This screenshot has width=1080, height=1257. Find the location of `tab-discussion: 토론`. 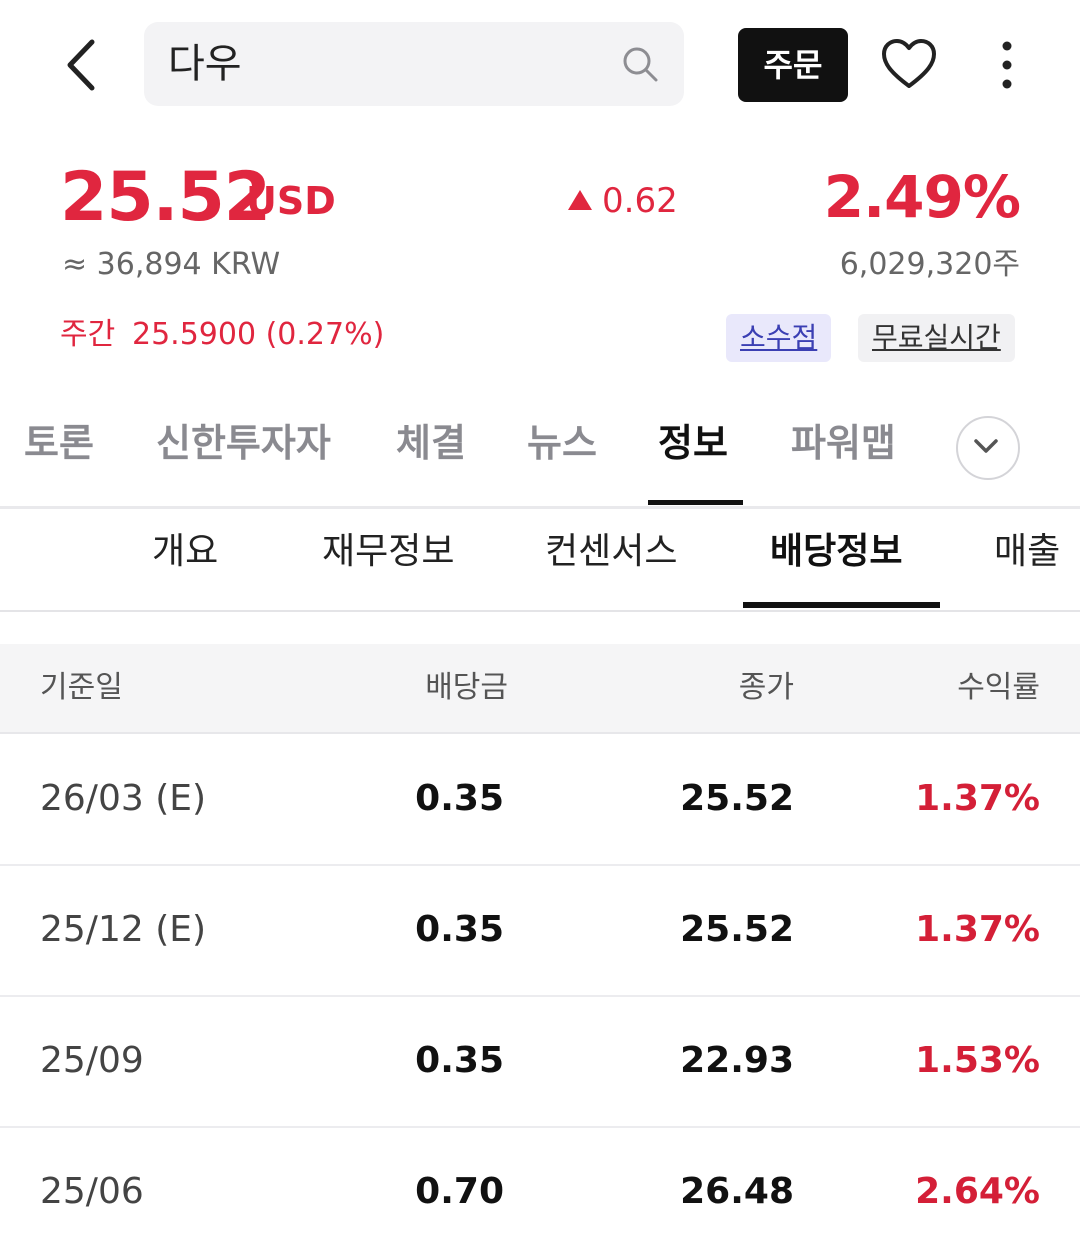

tab-discussion: 토론 is located at coordinates (59, 443).